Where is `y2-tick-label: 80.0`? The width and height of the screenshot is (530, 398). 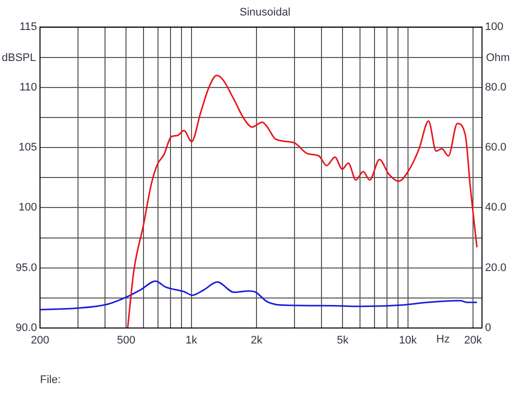 y2-tick-label: 80.0 is located at coordinates (495, 87).